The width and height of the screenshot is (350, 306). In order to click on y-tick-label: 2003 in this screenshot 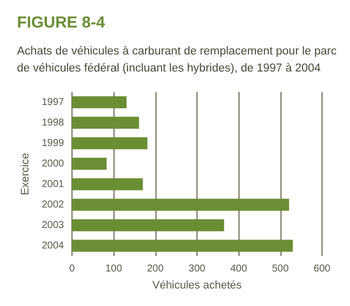, I will do `click(53, 225)`.